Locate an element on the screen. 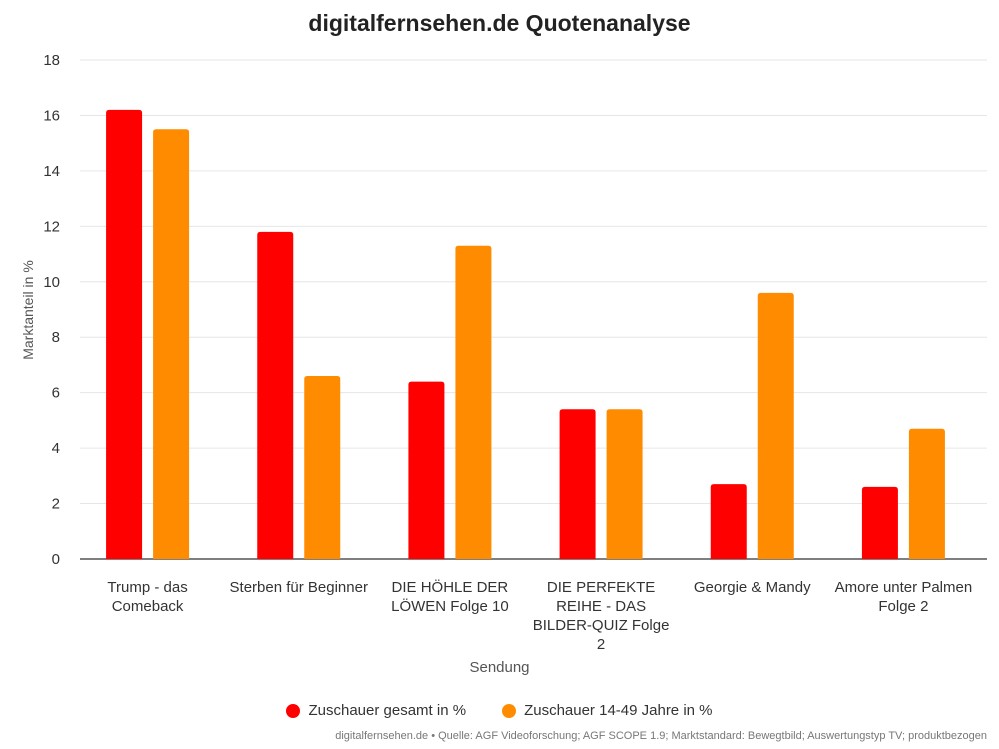 The image size is (999, 749). y-tick-label: 14 is located at coordinates (51, 171).